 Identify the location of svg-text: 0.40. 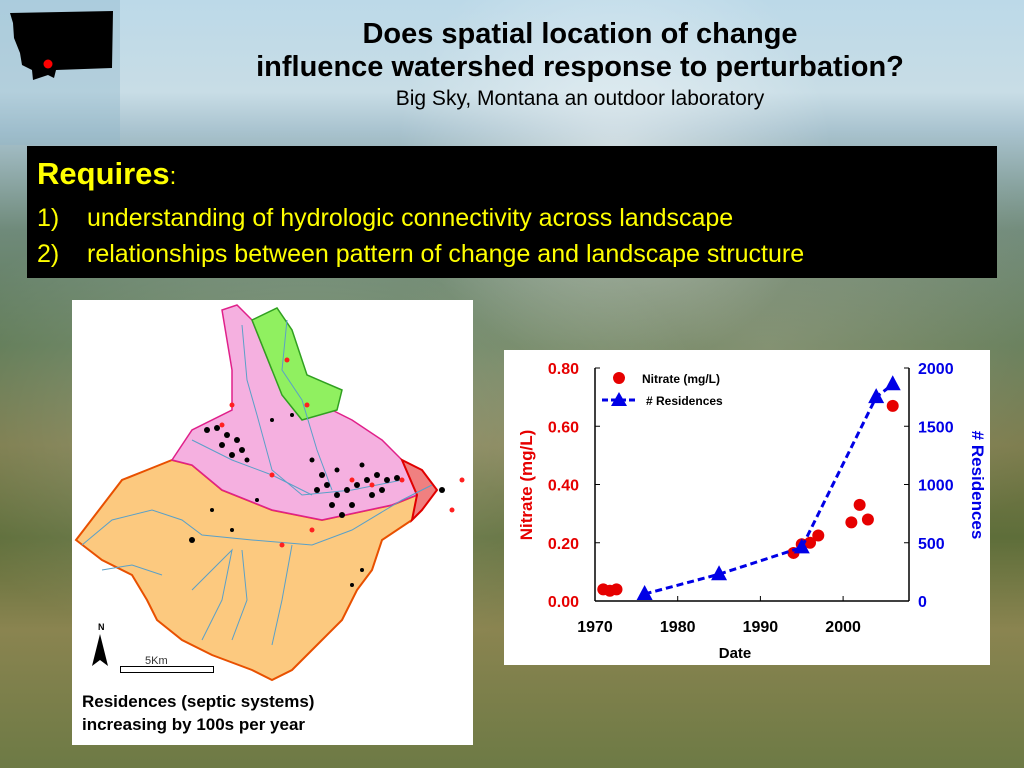
(563, 486).